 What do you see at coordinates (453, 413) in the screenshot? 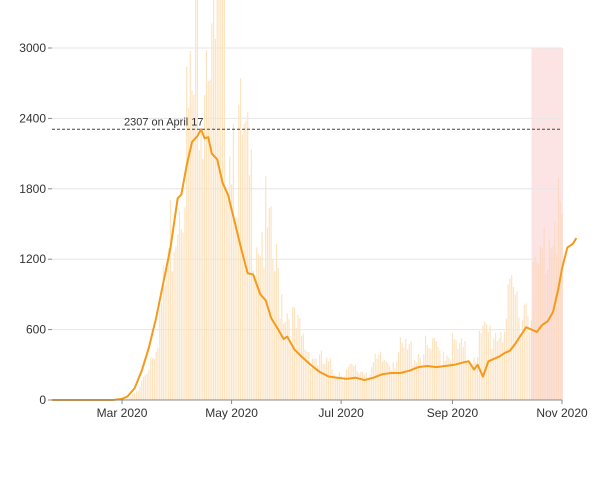
I see `x-tick-label: Sep 2020` at bounding box center [453, 413].